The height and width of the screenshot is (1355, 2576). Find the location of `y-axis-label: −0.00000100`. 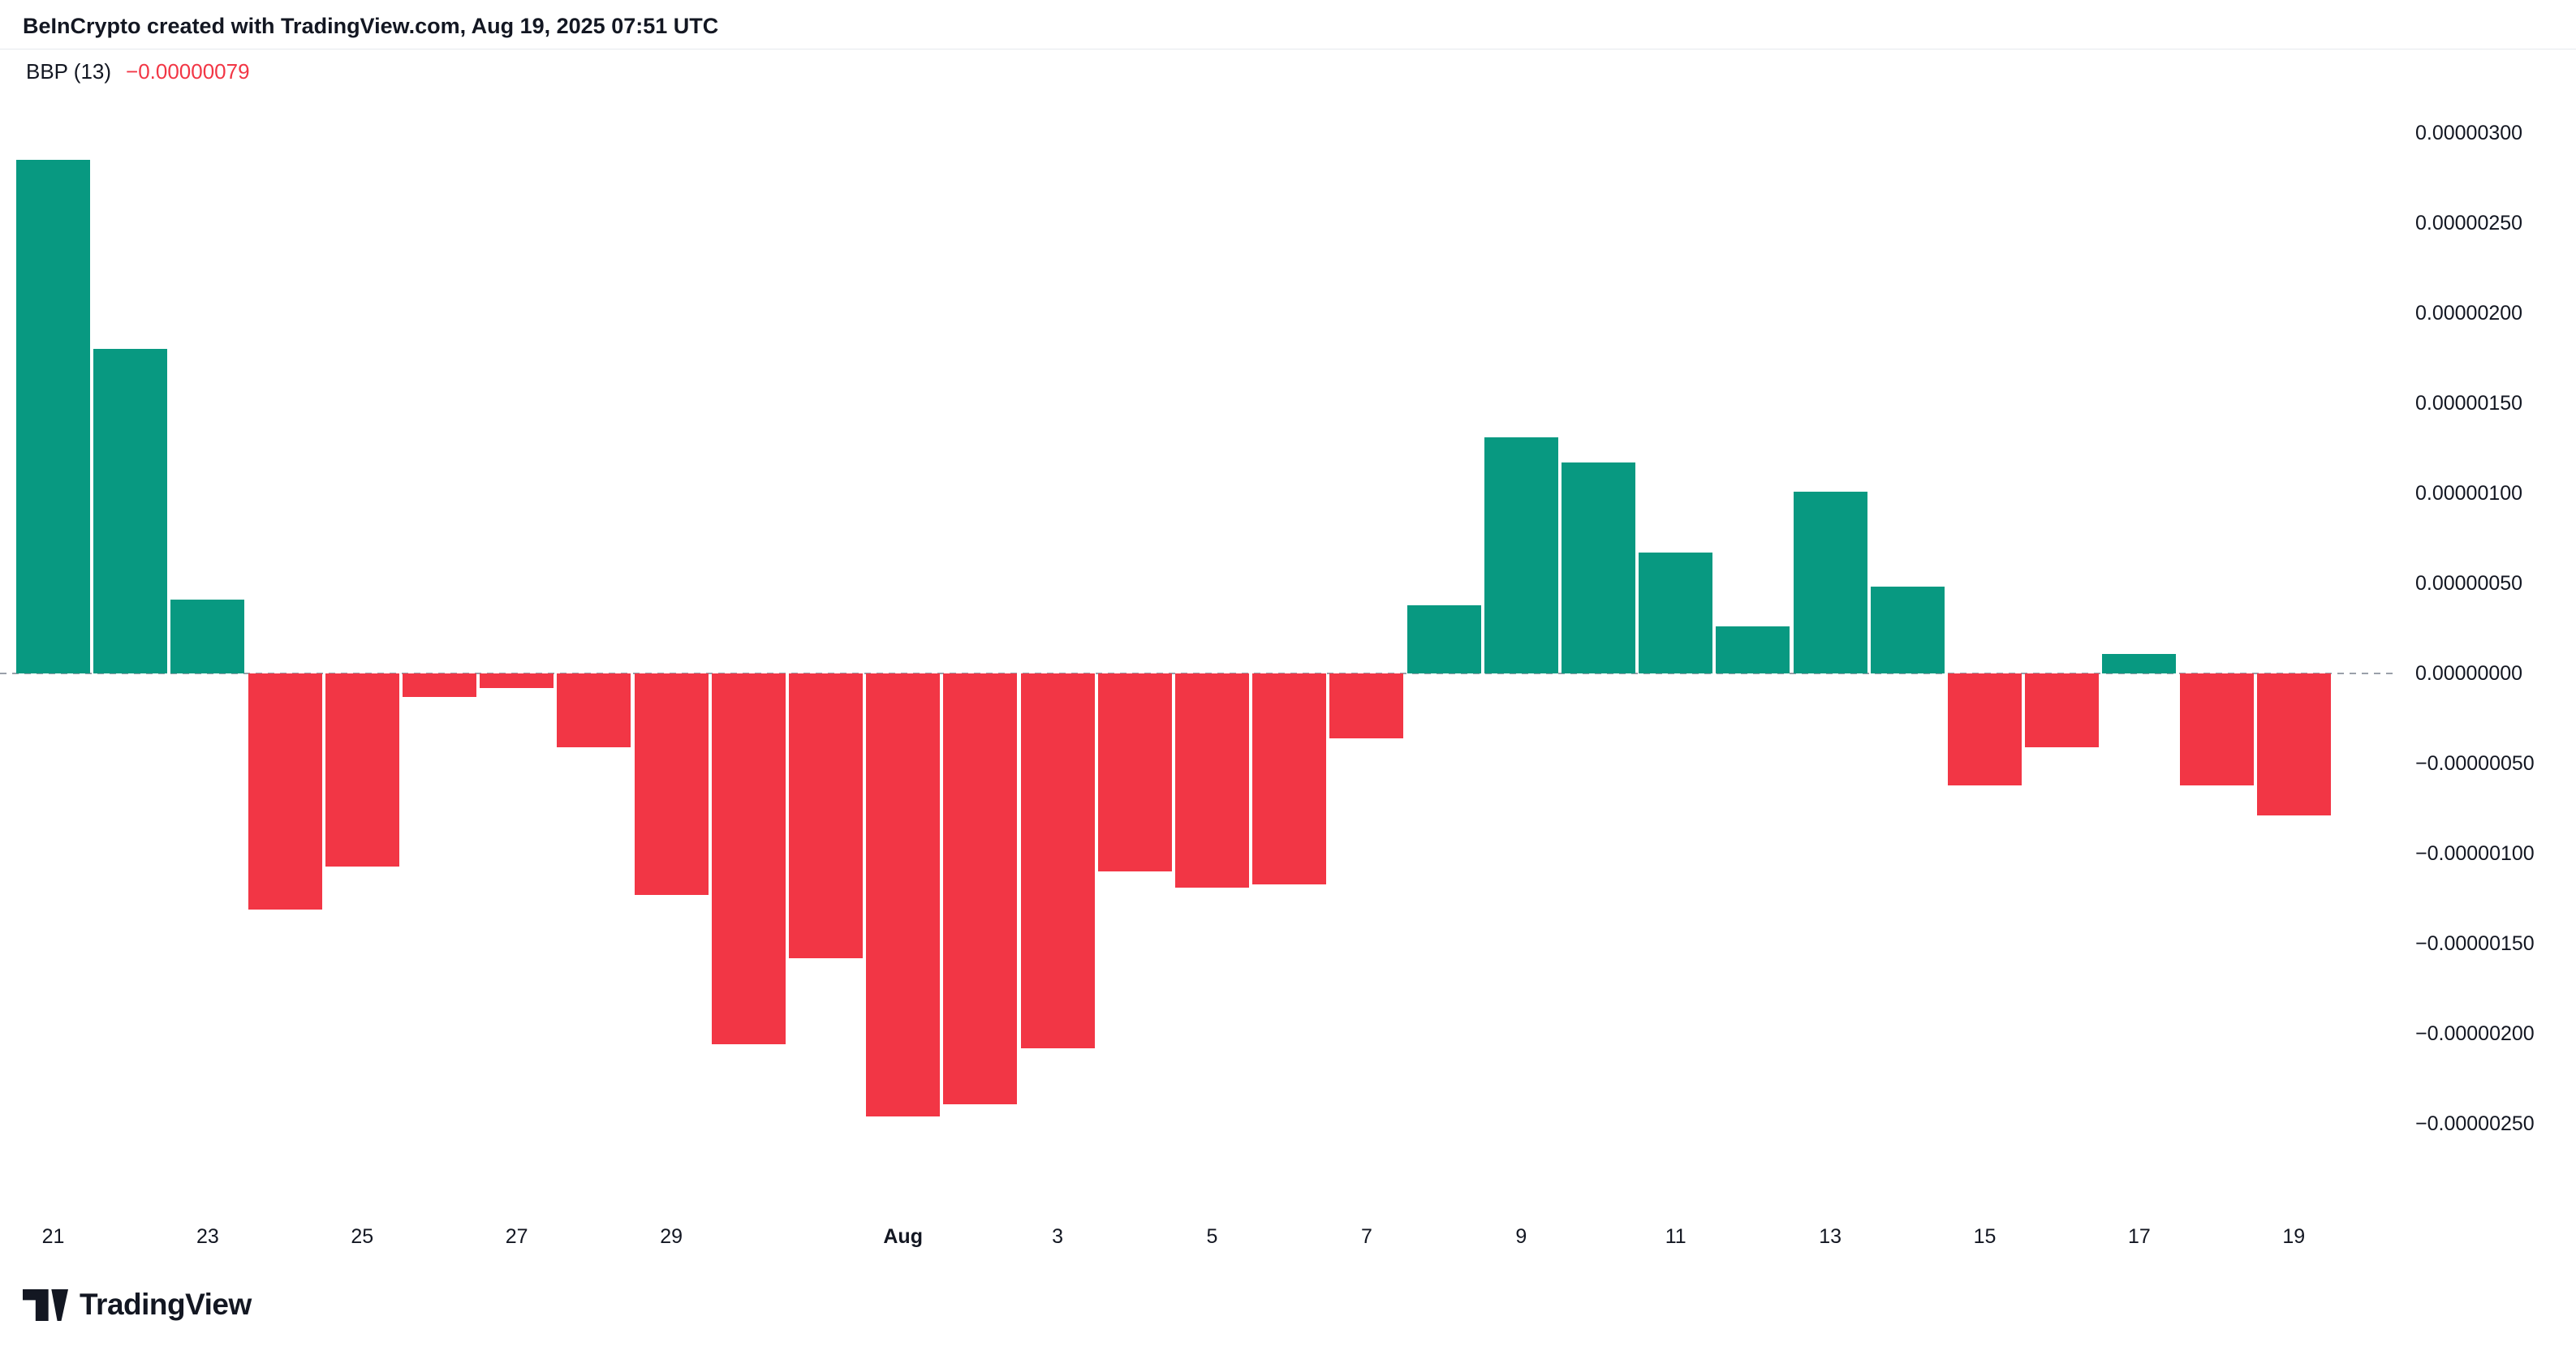

y-axis-label: −0.00000100 is located at coordinates (2475, 853).